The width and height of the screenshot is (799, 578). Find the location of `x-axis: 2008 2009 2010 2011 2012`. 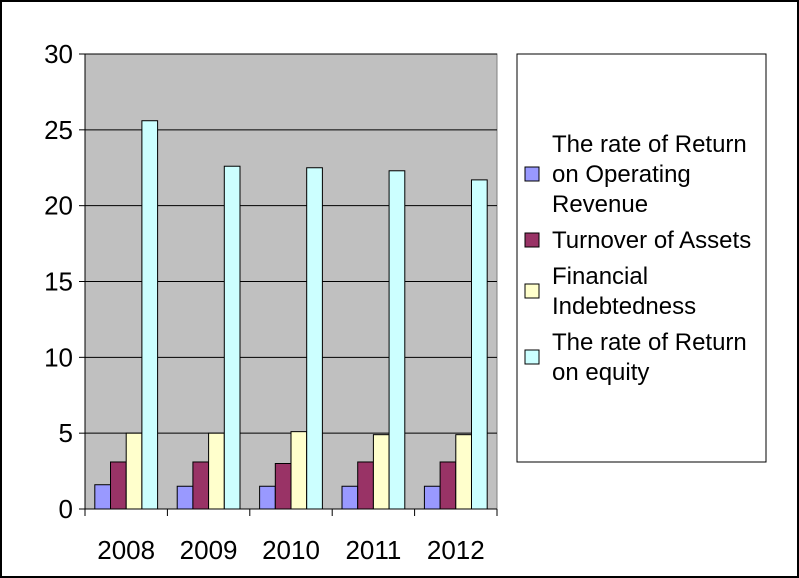

x-axis: 2008 2009 2010 2011 2012 is located at coordinates (291, 536).